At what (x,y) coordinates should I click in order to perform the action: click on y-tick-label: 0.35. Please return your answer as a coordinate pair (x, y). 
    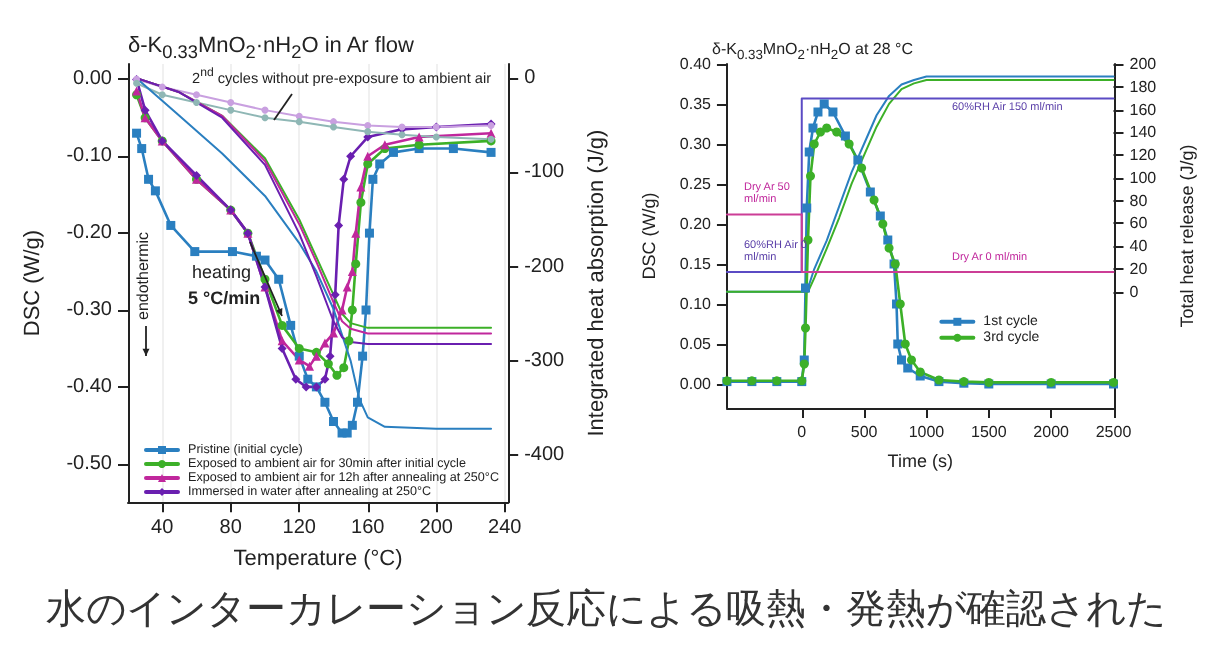
    Looking at the image, I should click on (696, 104).